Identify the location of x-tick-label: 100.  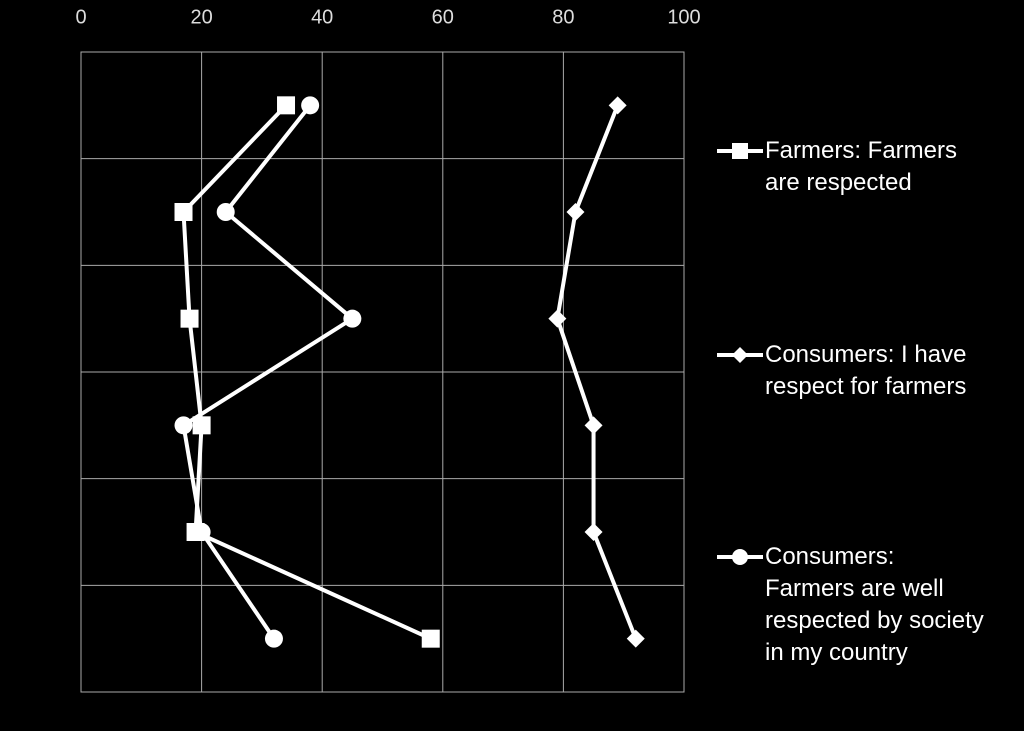
(683, 17).